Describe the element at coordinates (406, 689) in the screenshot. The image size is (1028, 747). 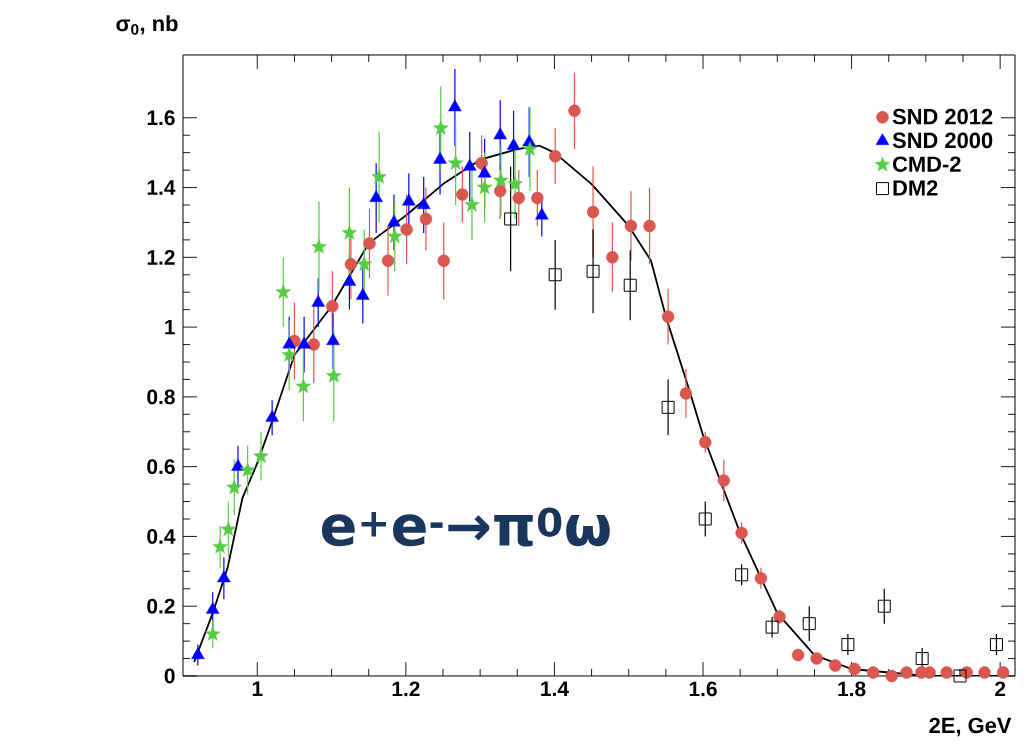
I see `x-tick-label: 1.2` at that location.